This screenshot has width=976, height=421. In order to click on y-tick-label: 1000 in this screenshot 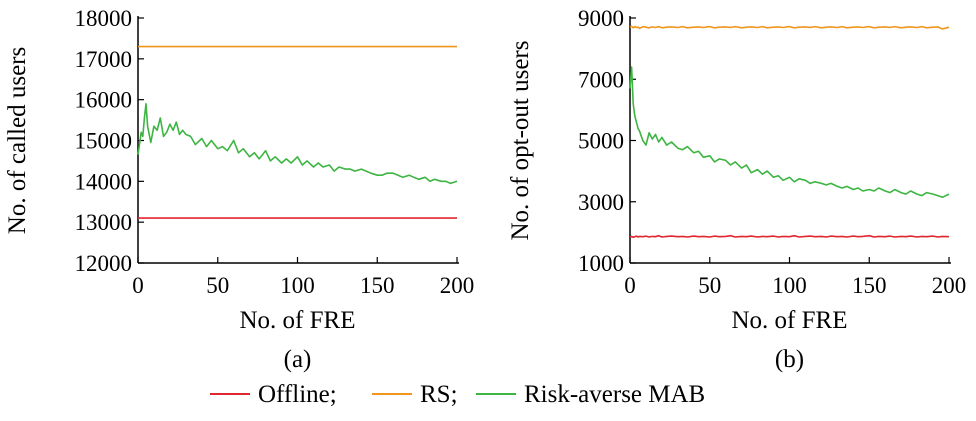, I will do `click(601, 263)`.